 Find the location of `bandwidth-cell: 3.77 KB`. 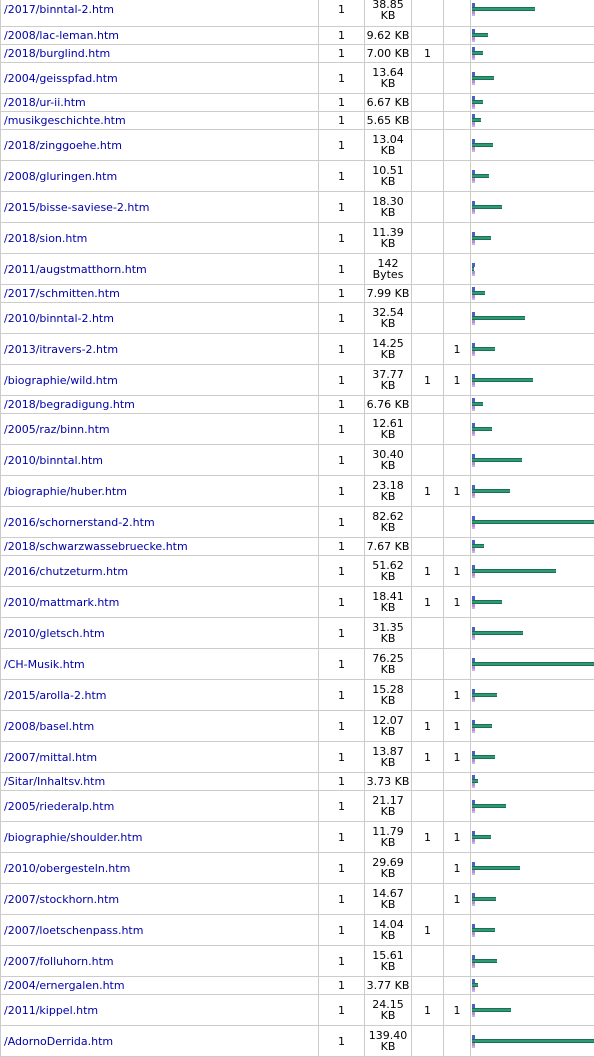

bandwidth-cell: 3.77 KB is located at coordinates (388, 986).